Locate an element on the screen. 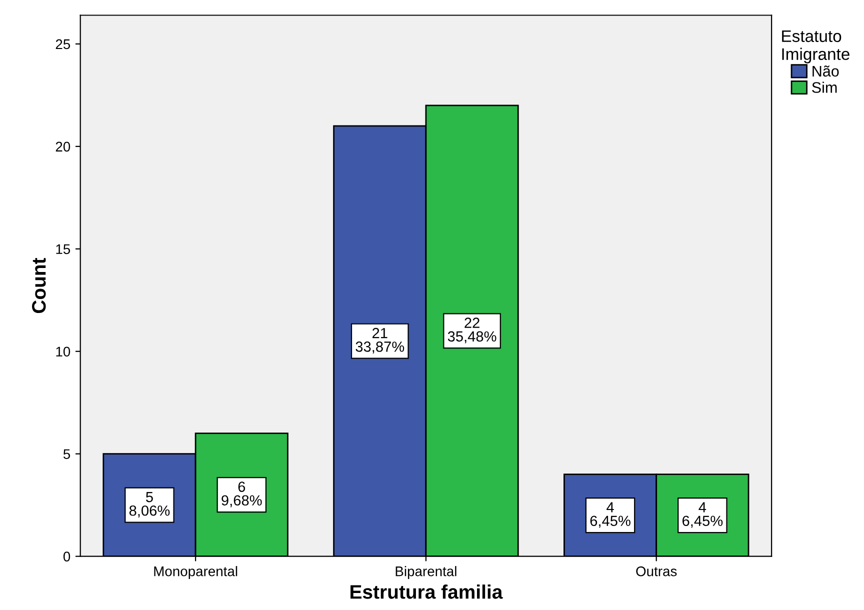  y-axis-title: Count is located at coordinates (39, 286).